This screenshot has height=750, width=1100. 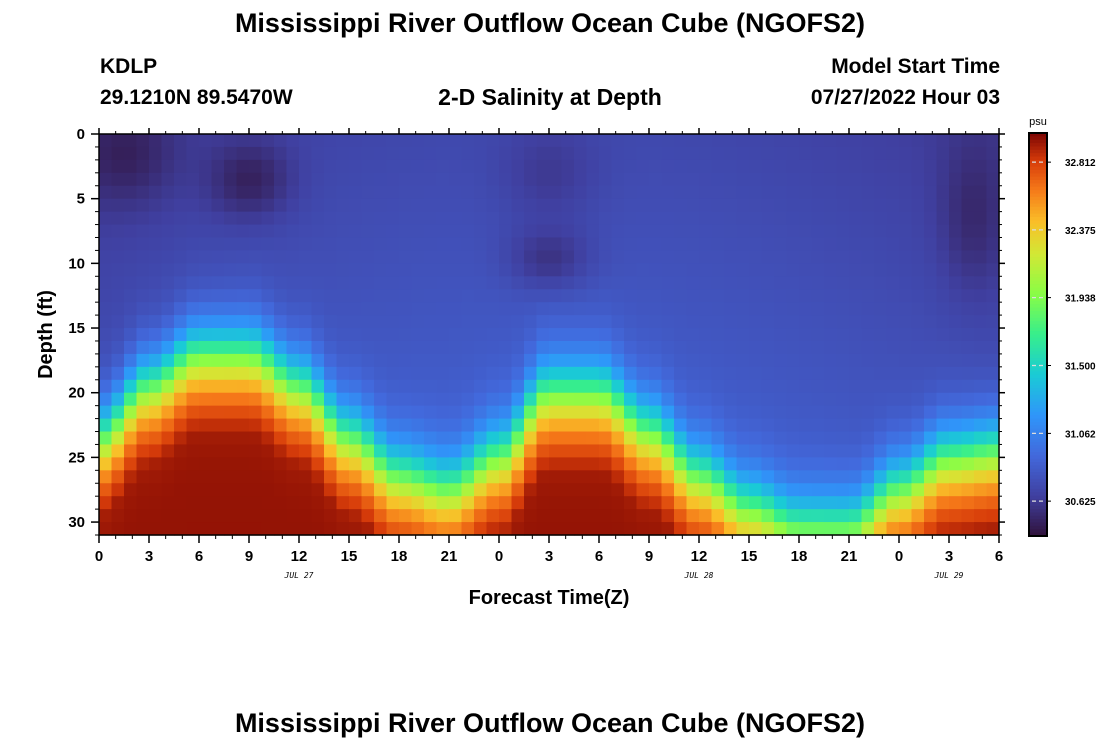 I want to click on x-tick-label: 6, so click(x=199, y=556).